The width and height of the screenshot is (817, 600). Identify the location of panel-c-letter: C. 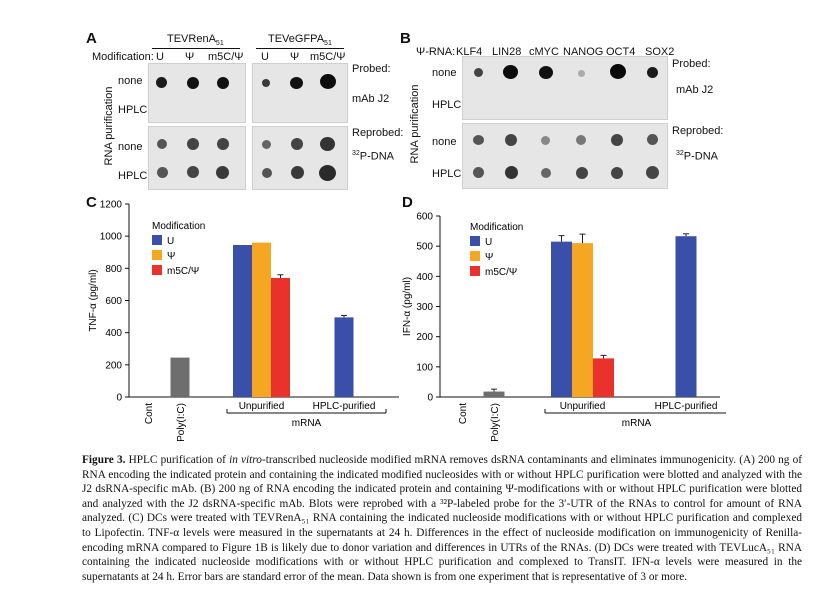
(91, 202).